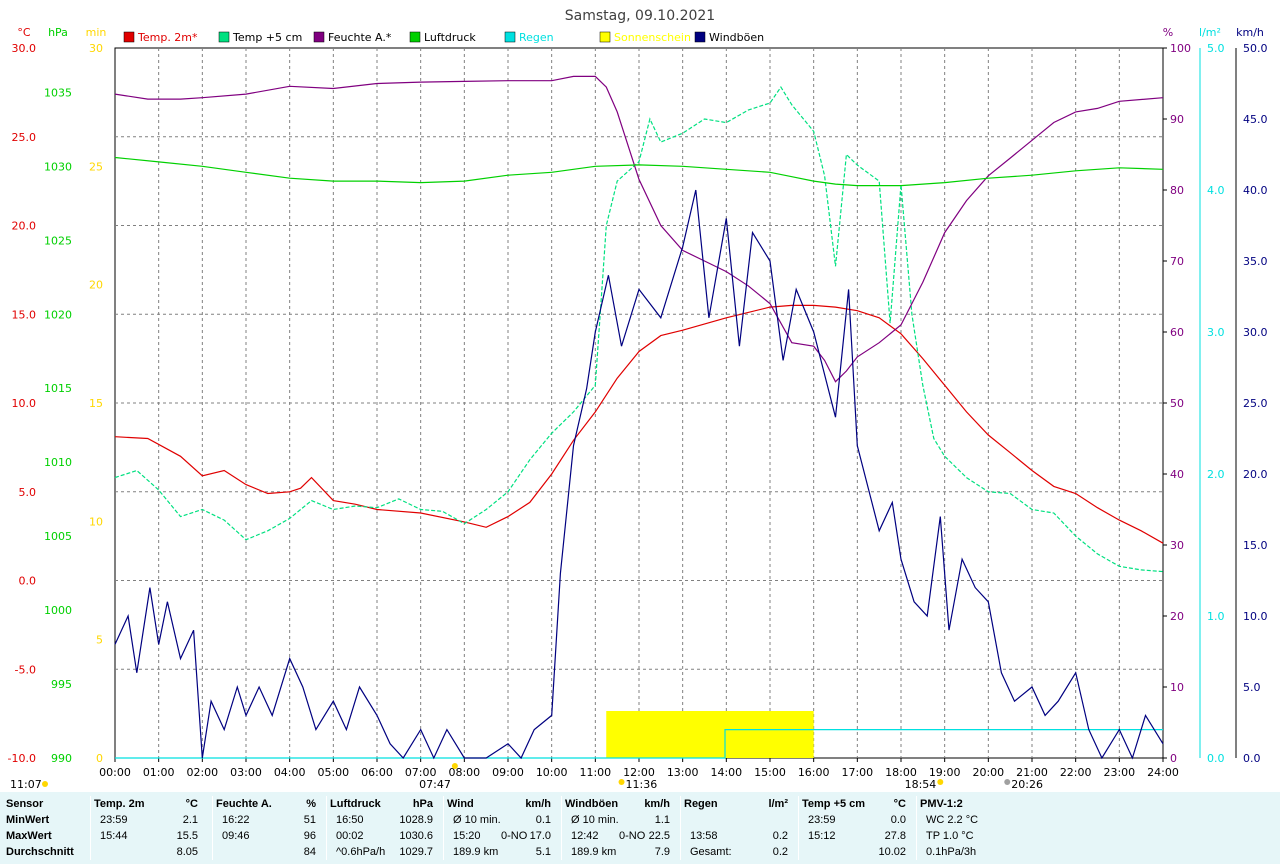 This screenshot has height=864, width=1280. I want to click on legend-item: Sonnenschein, so click(645, 37).